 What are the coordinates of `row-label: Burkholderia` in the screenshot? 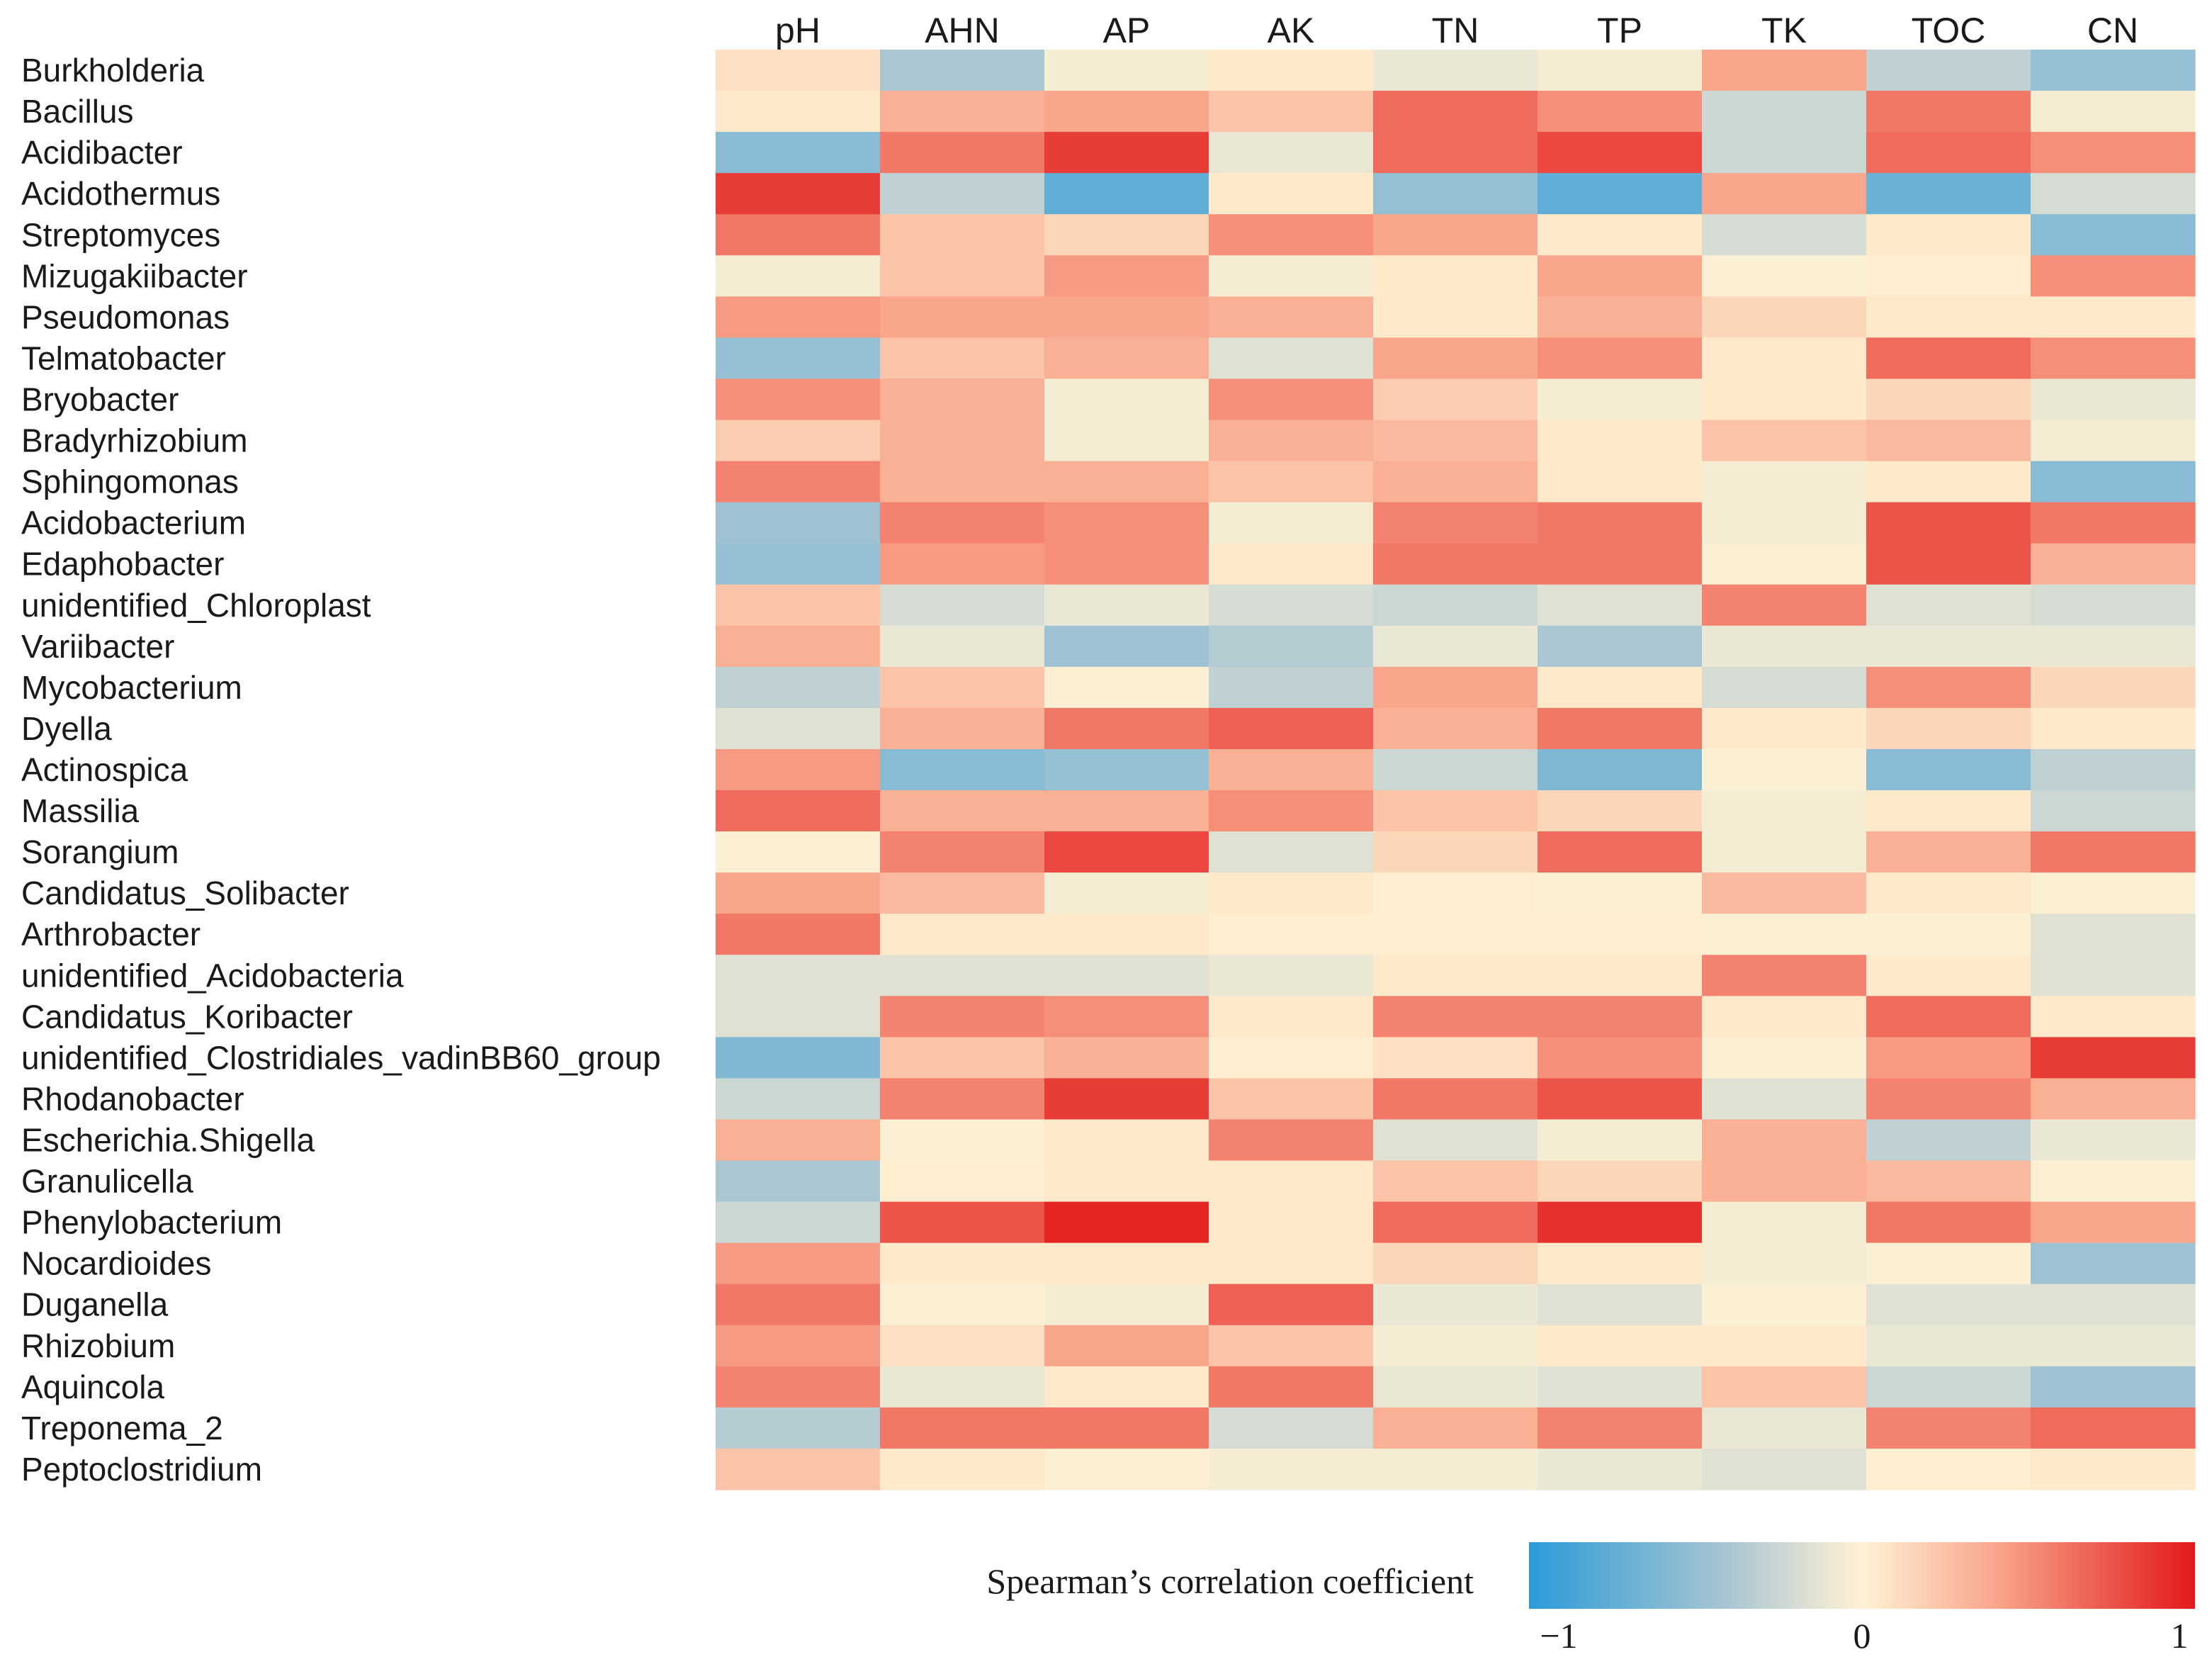 It's located at (113, 71).